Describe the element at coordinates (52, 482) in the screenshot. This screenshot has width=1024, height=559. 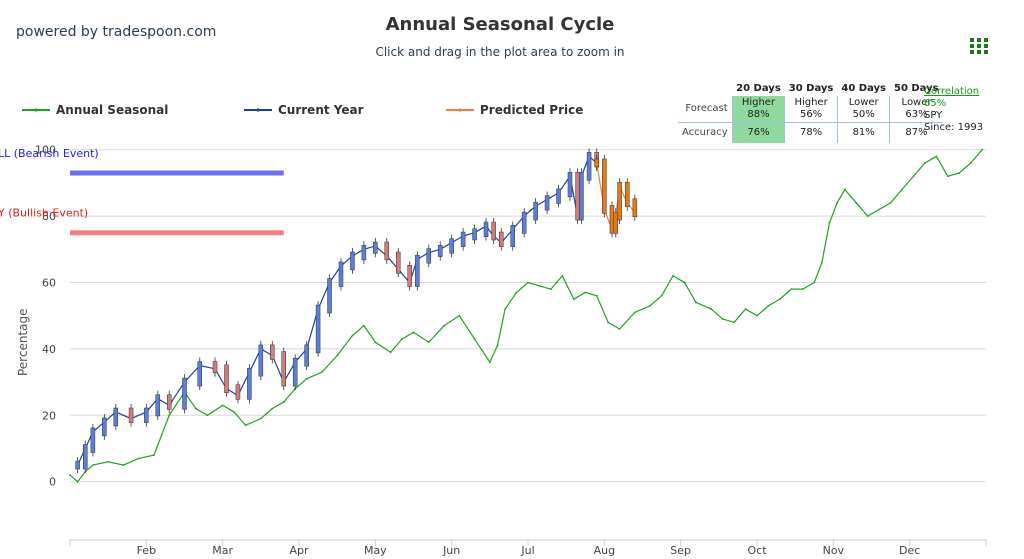
I see `y-tick-label: 0` at that location.